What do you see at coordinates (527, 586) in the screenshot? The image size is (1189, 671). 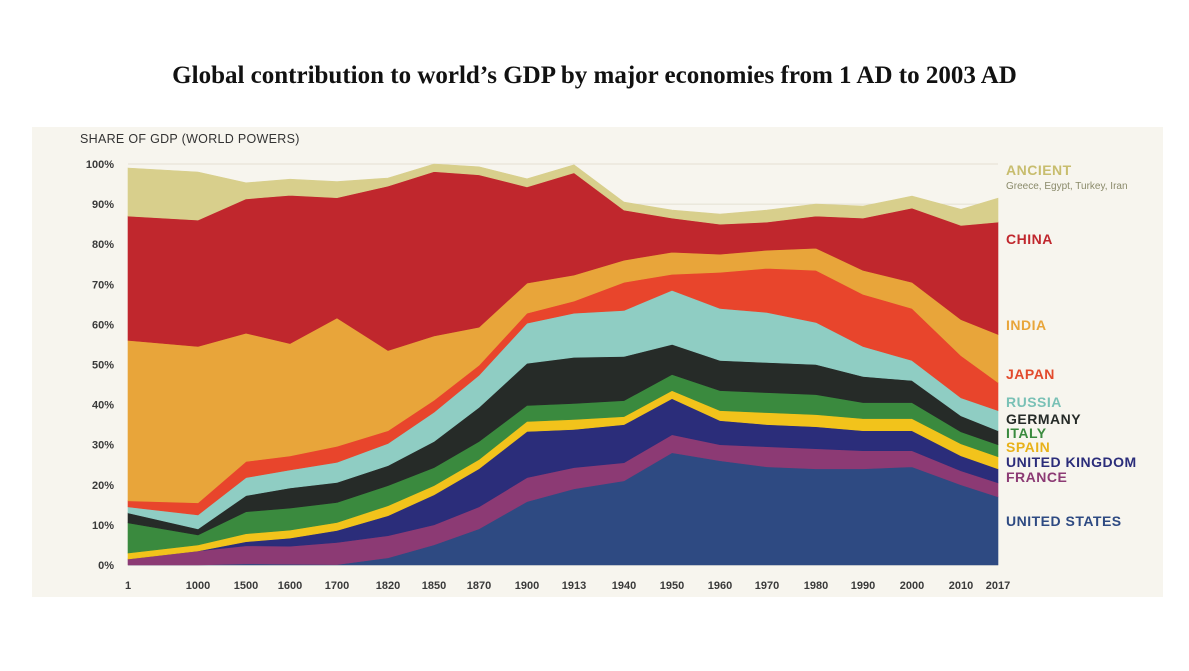 I see `x-tick-label: 1900` at bounding box center [527, 586].